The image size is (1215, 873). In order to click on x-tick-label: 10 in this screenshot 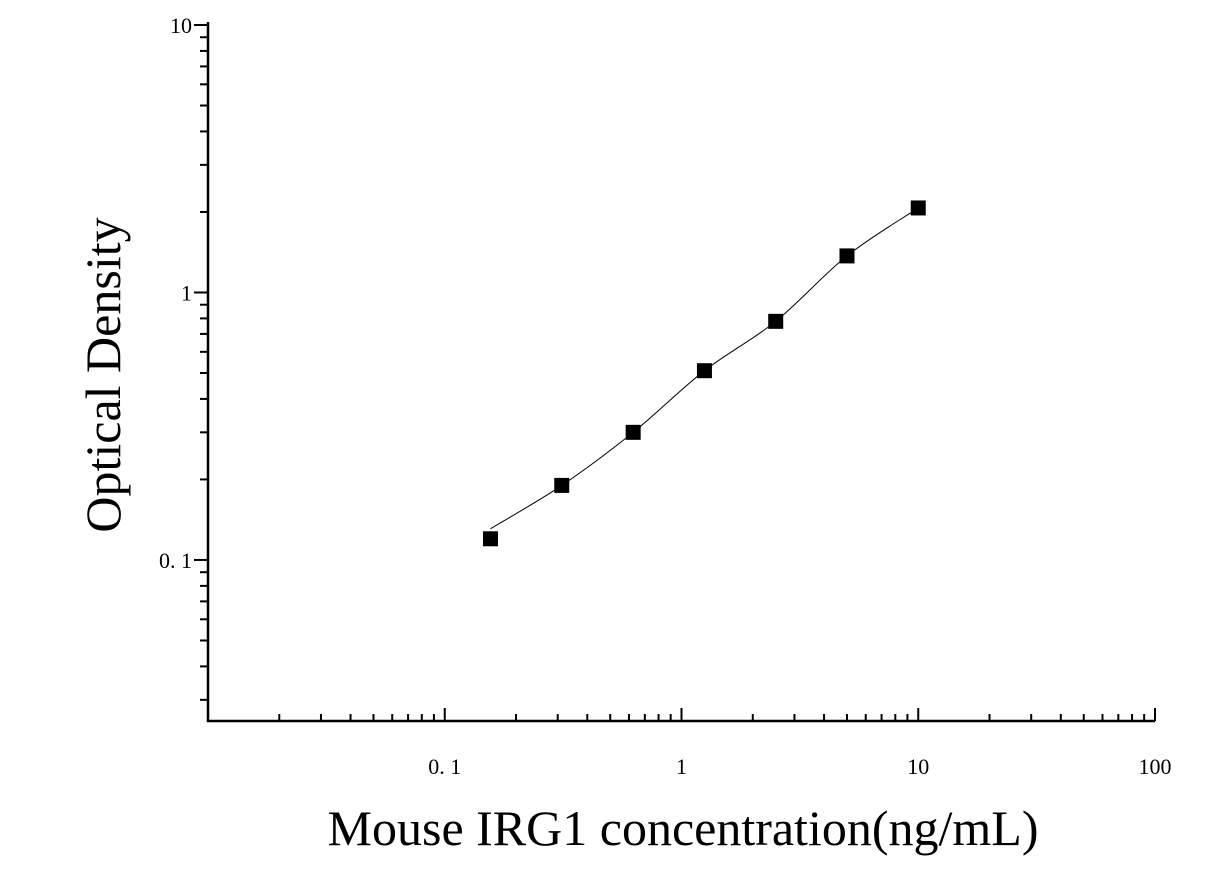, I will do `click(918, 766)`.